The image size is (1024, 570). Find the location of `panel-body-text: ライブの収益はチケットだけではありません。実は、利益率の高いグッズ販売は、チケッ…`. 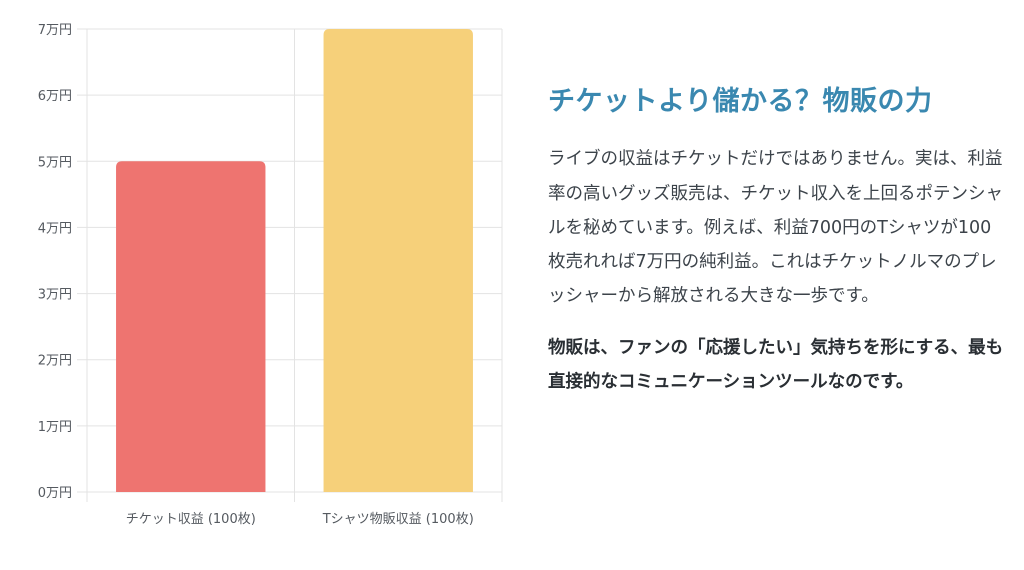

panel-body-text: ライブの収益はチケットだけではありません。実は、利益率の高いグッズ販売は、チケッ… is located at coordinates (775, 227).